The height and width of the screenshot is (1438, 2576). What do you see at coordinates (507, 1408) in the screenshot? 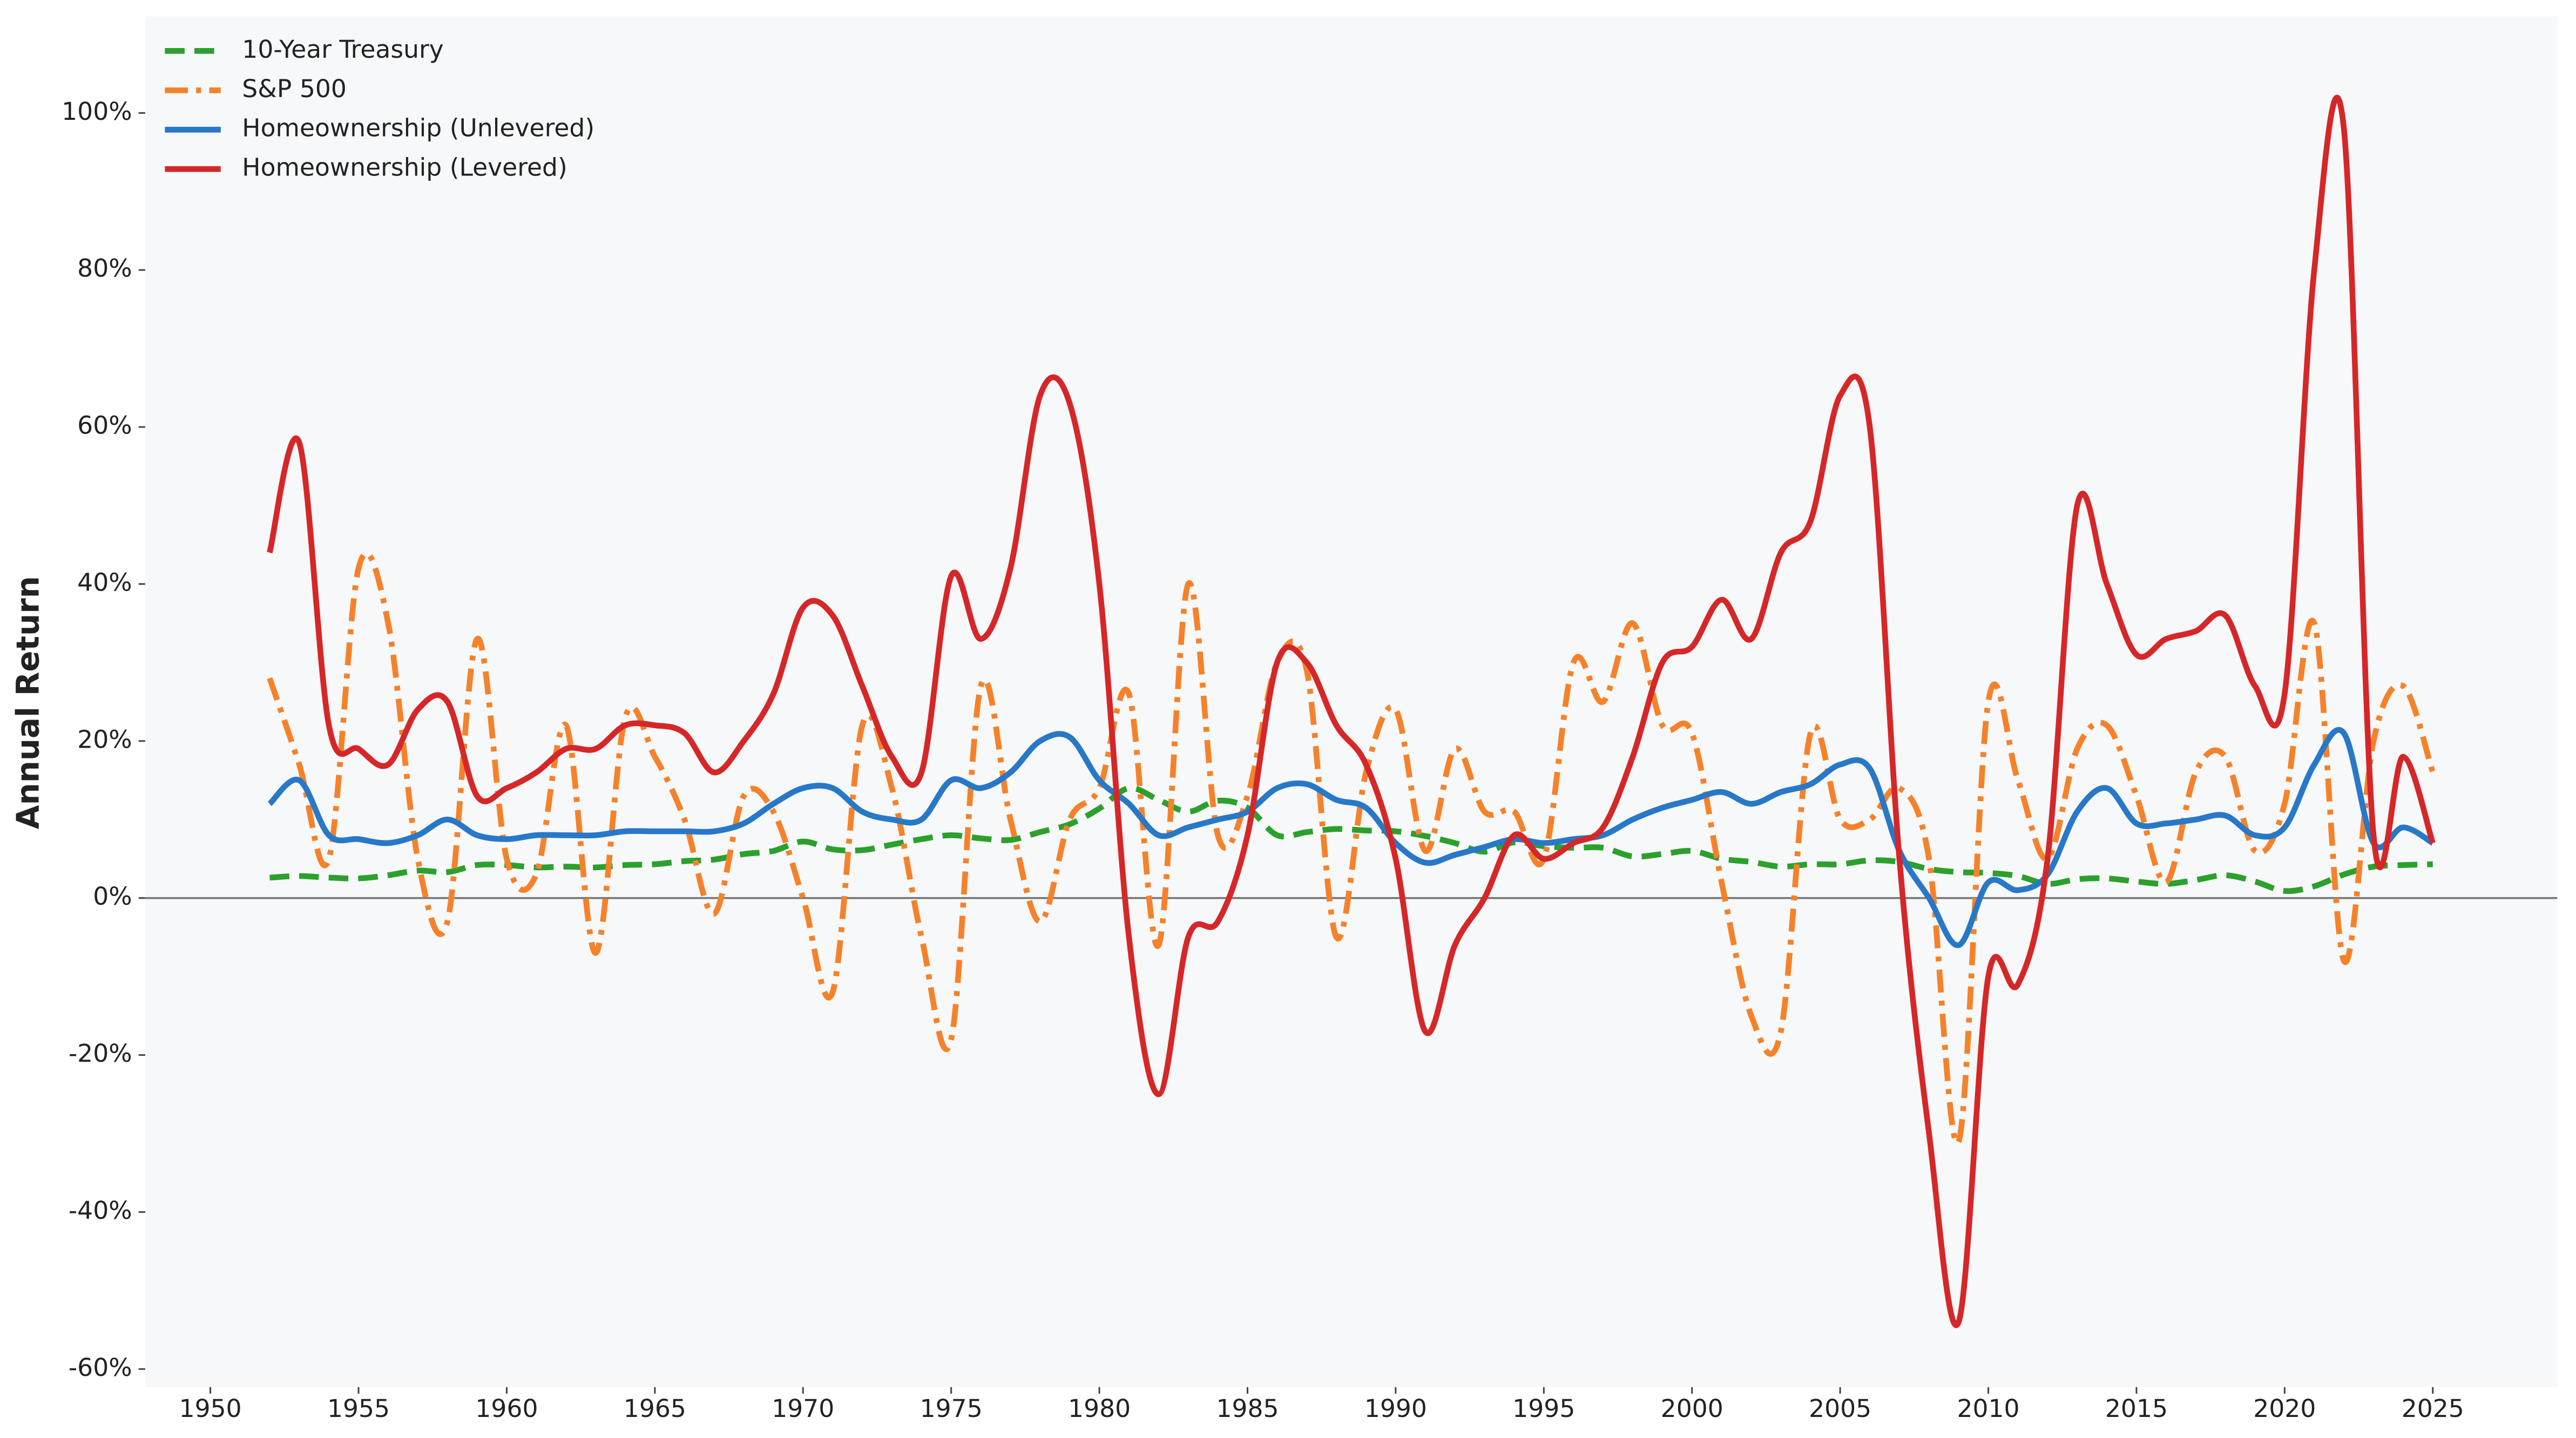
I see `x-tick-label: 1960` at bounding box center [507, 1408].